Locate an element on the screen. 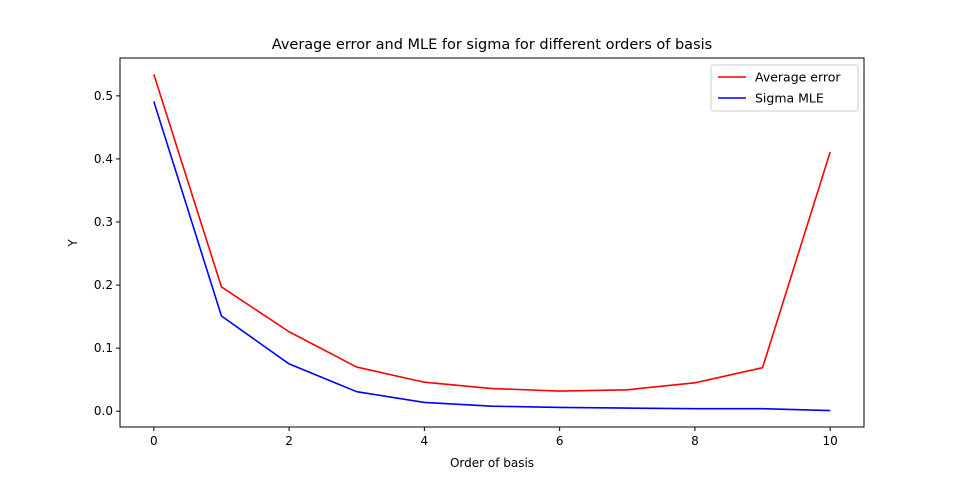  legend-label-1: Sigma MLE is located at coordinates (789, 98).